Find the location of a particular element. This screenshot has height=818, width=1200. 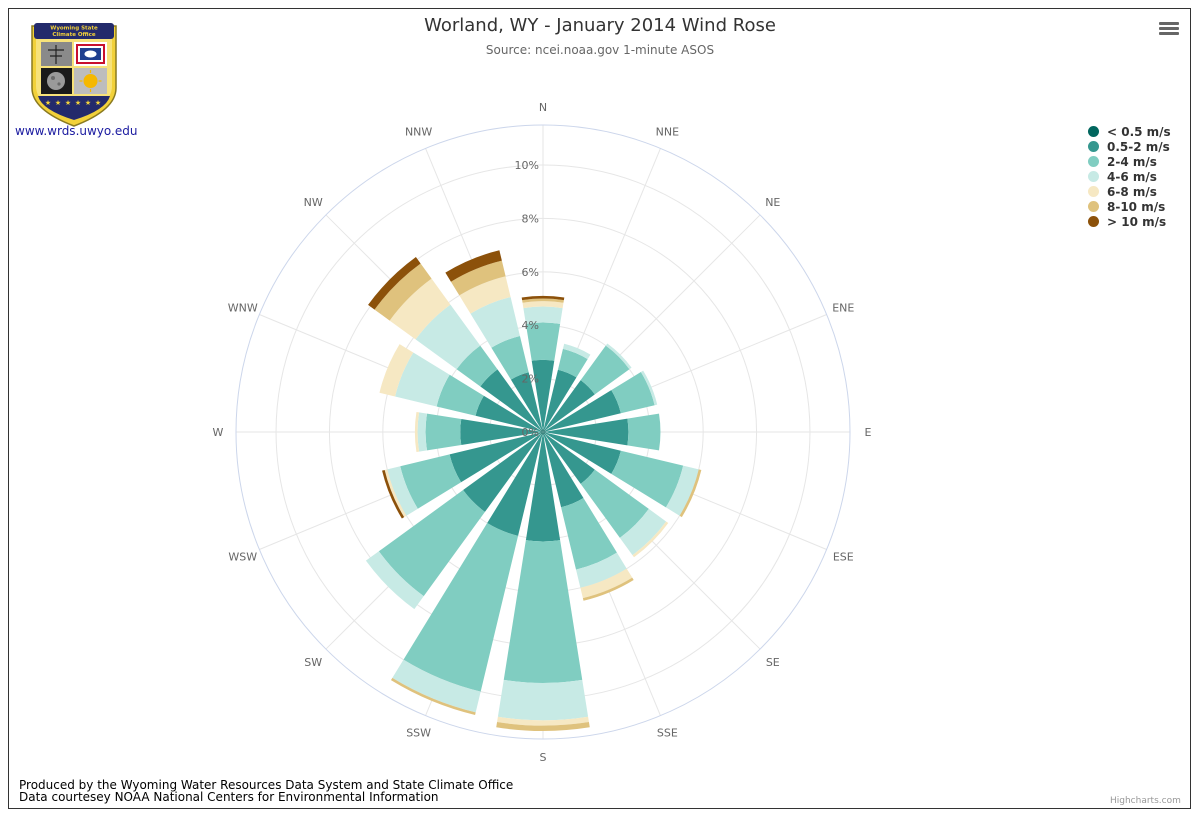

logo-banner-line2: Climate Office is located at coordinates (74, 35).